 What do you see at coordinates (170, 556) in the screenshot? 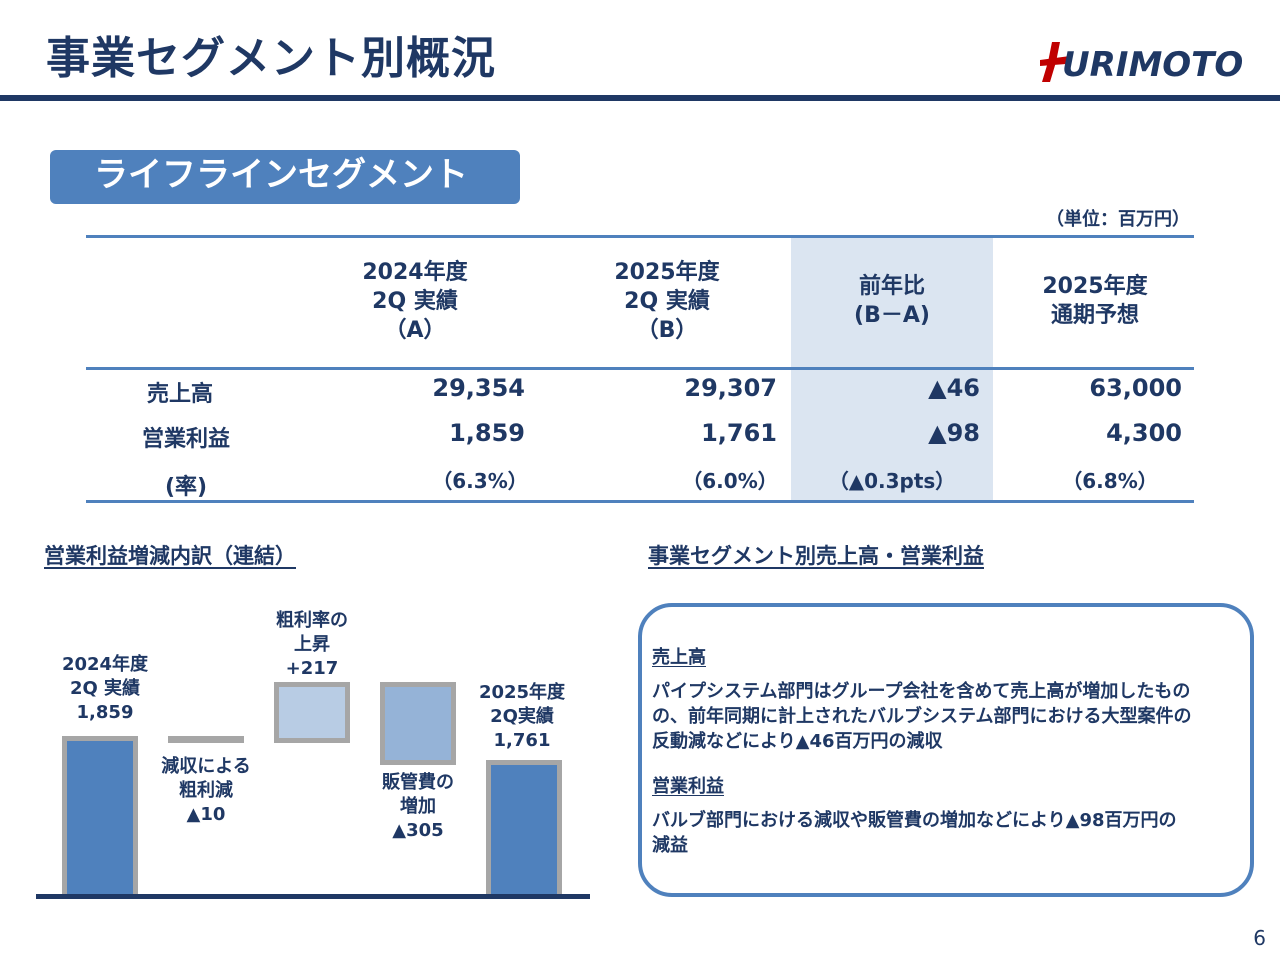
I see `breakdown-title: 営業利益増減内訳（連結）` at bounding box center [170, 556].